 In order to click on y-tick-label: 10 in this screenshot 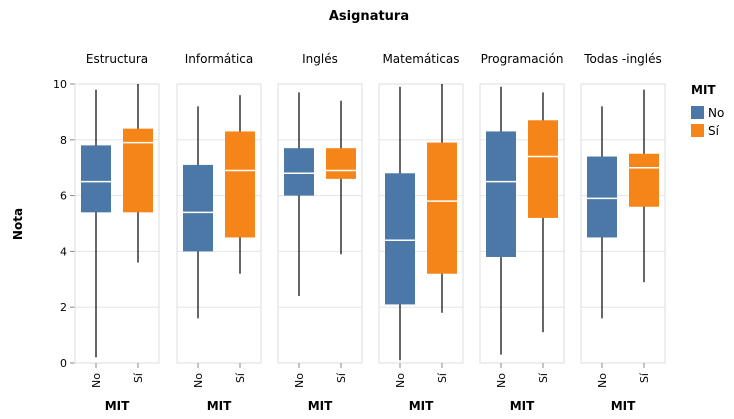, I will do `click(60, 84)`.